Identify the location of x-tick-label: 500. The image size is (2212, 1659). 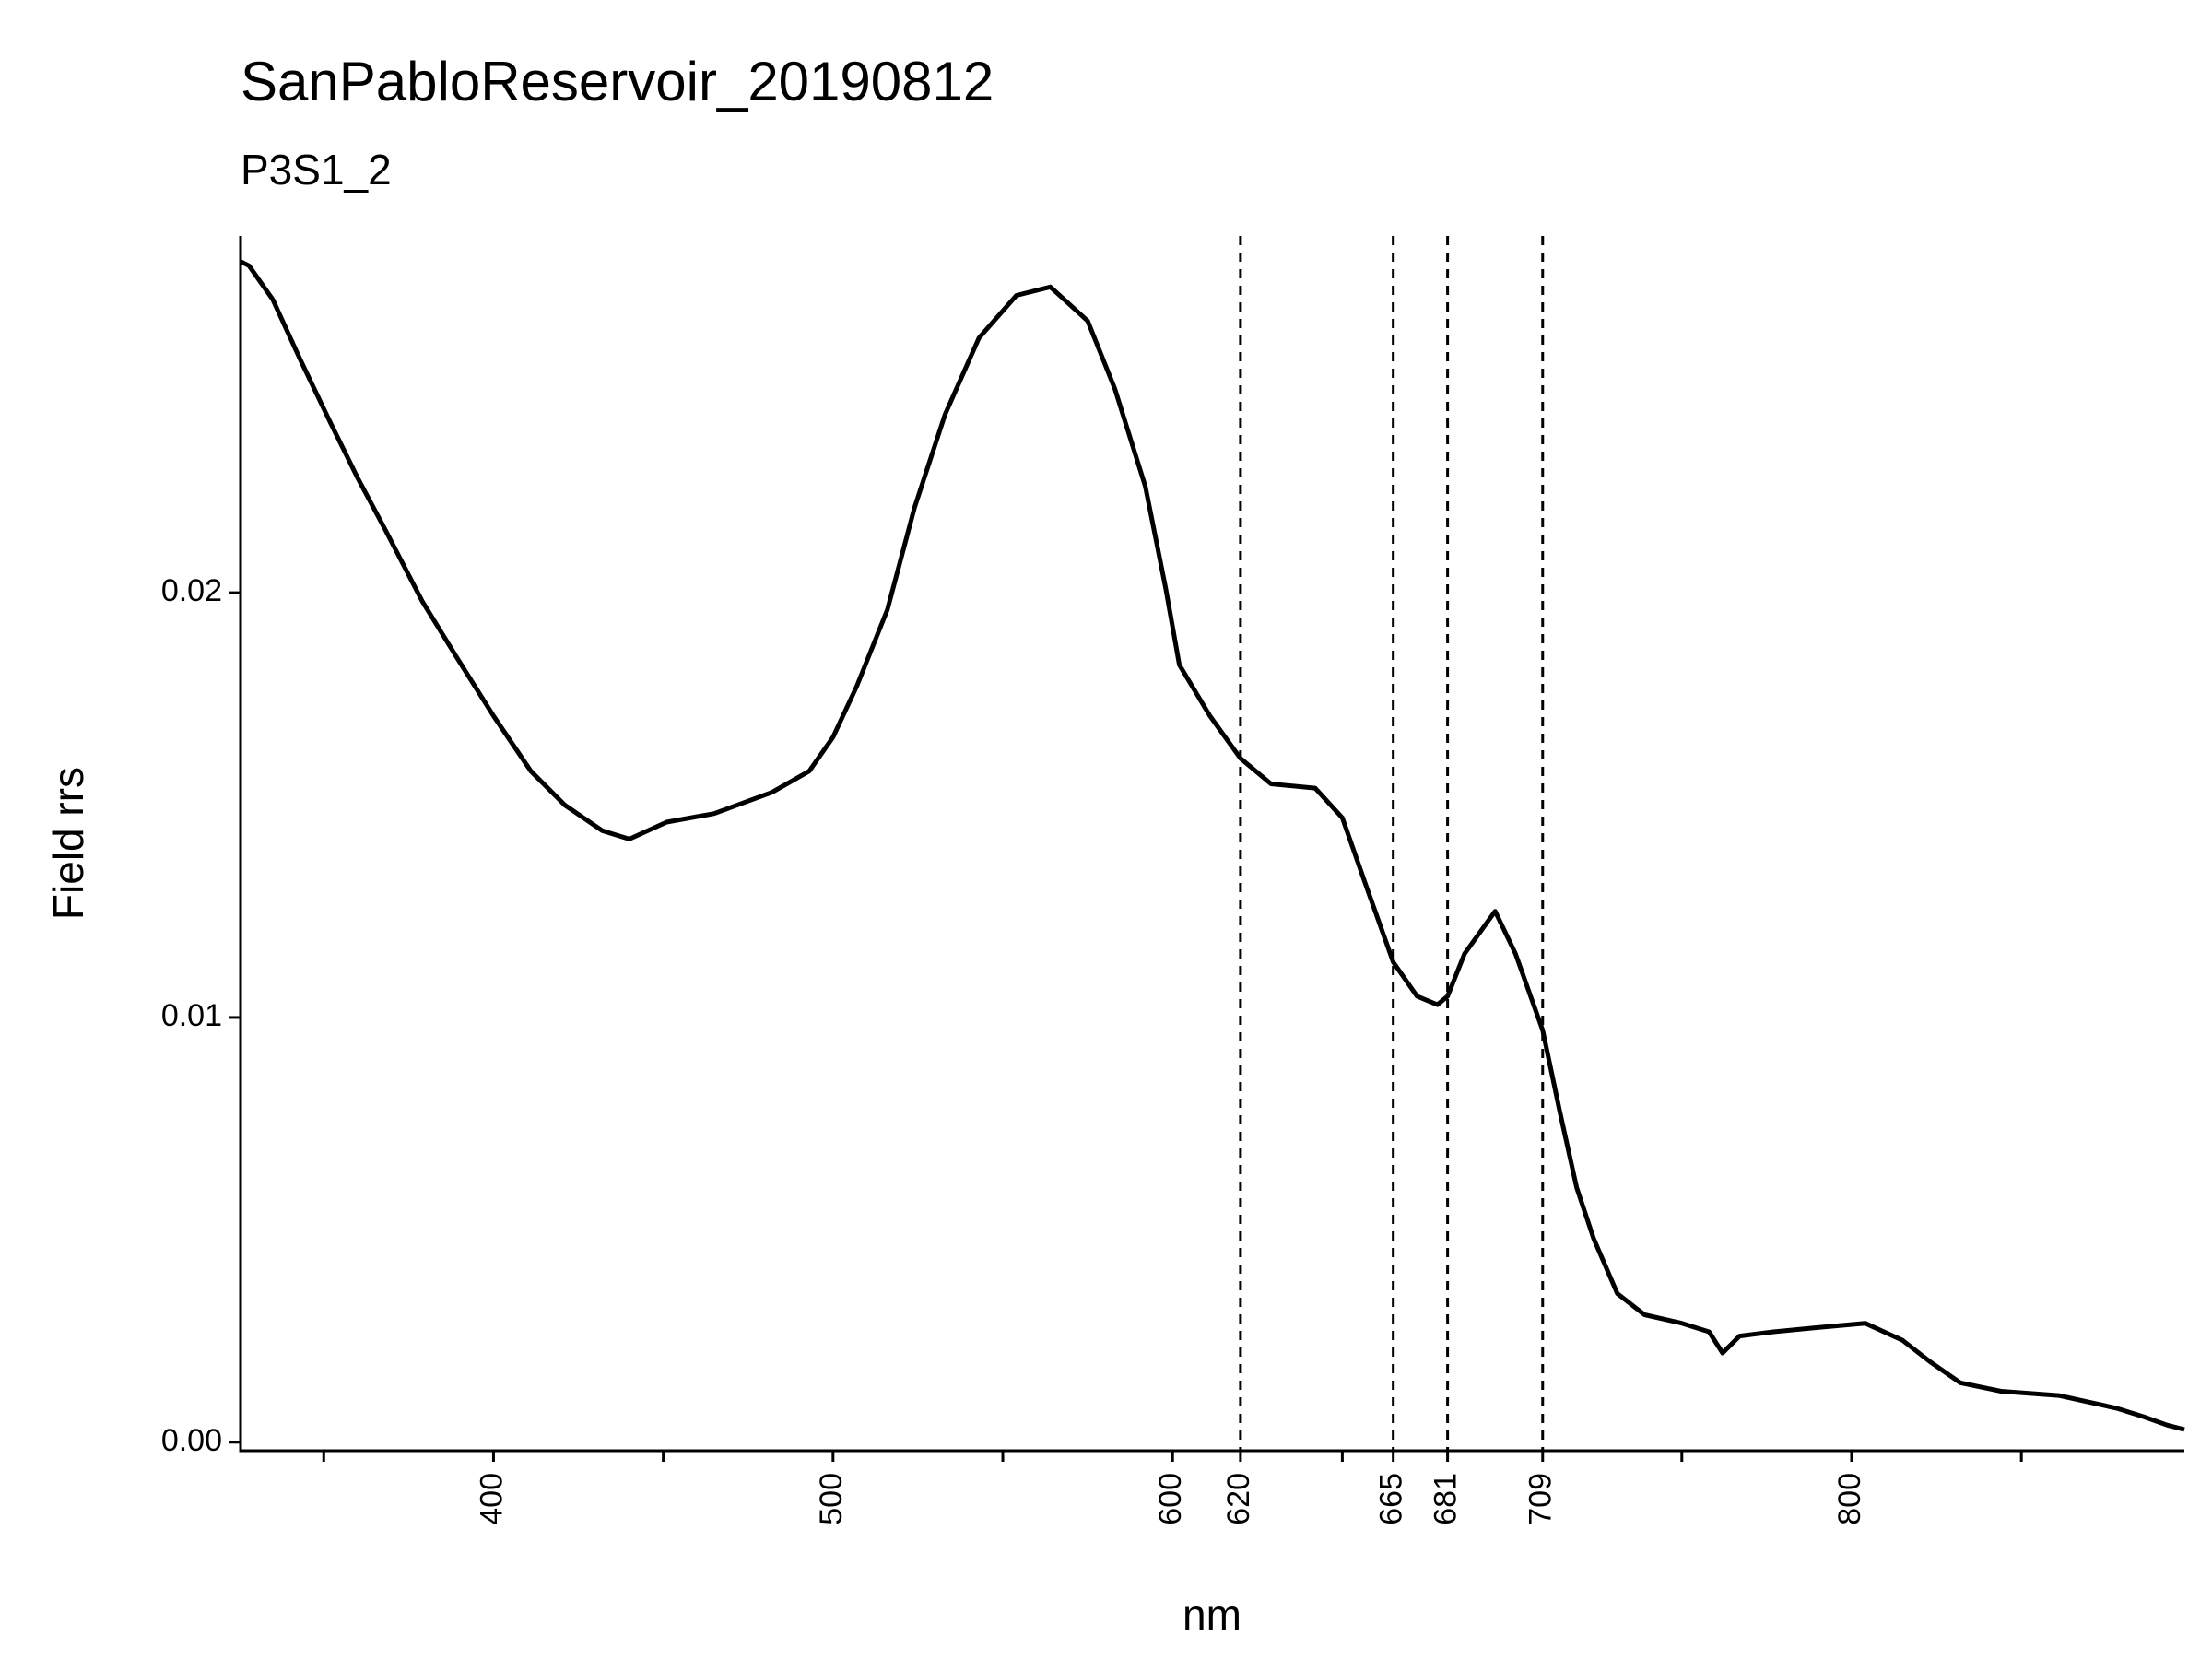
(831, 1499).